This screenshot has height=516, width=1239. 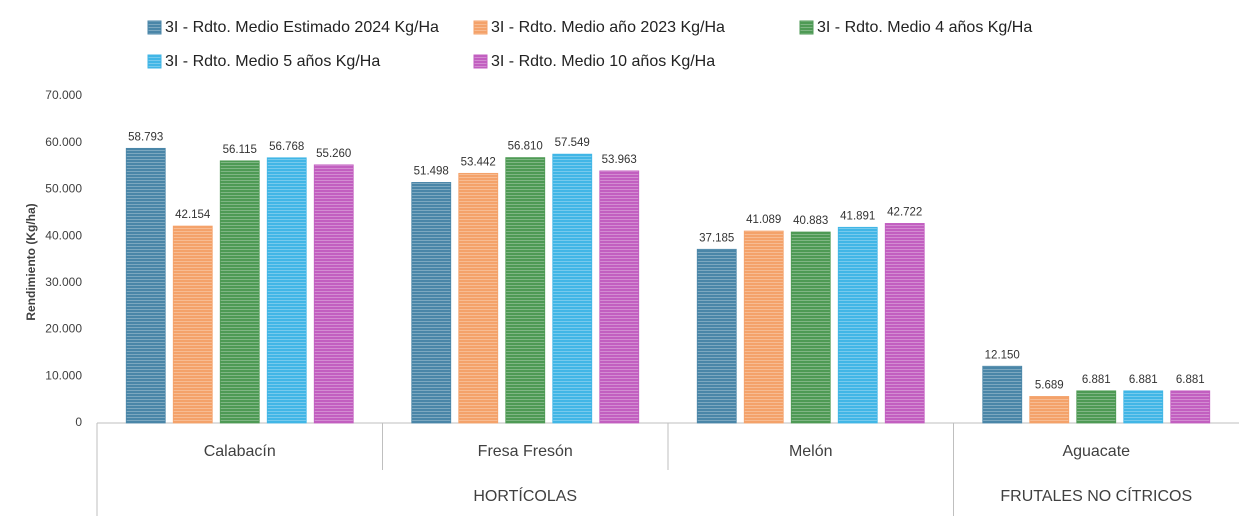 I want to click on data-label: 51.498, so click(x=431, y=171).